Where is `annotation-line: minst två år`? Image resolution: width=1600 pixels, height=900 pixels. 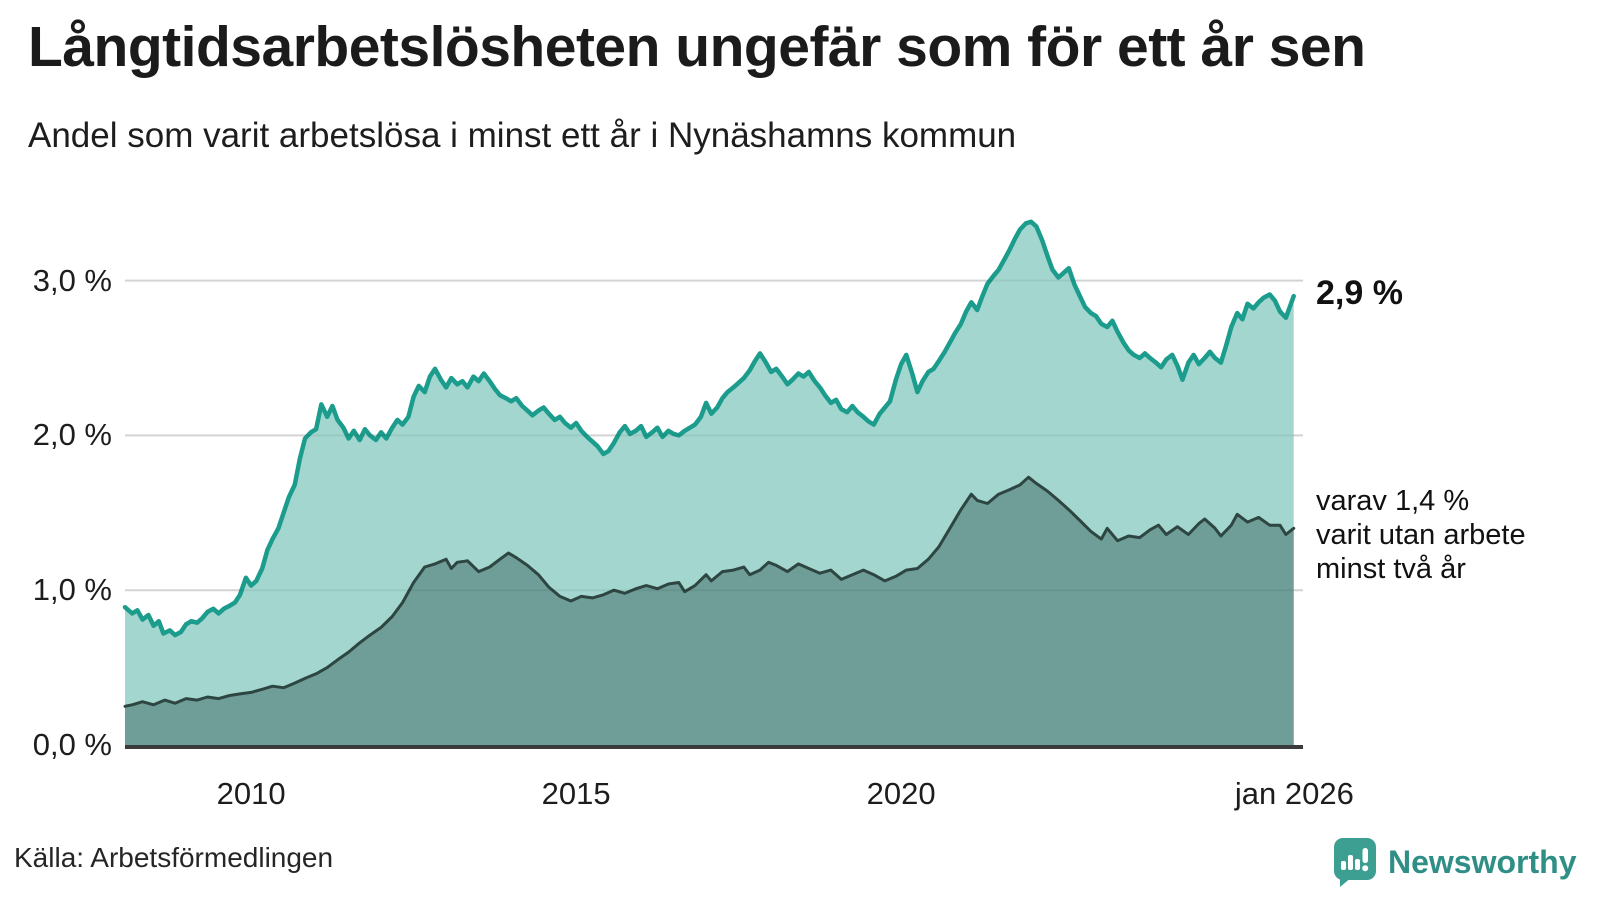 annotation-line: minst två år is located at coordinates (1391, 569).